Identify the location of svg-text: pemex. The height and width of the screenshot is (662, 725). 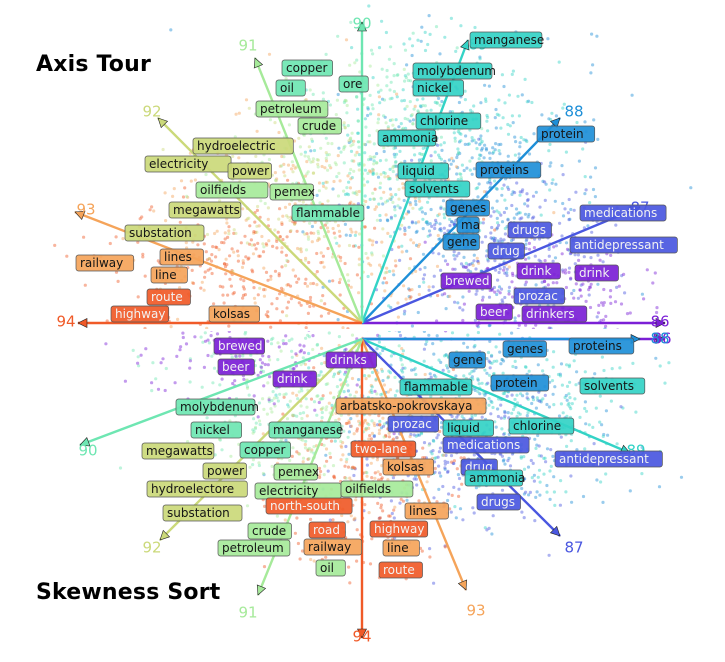
(294, 192).